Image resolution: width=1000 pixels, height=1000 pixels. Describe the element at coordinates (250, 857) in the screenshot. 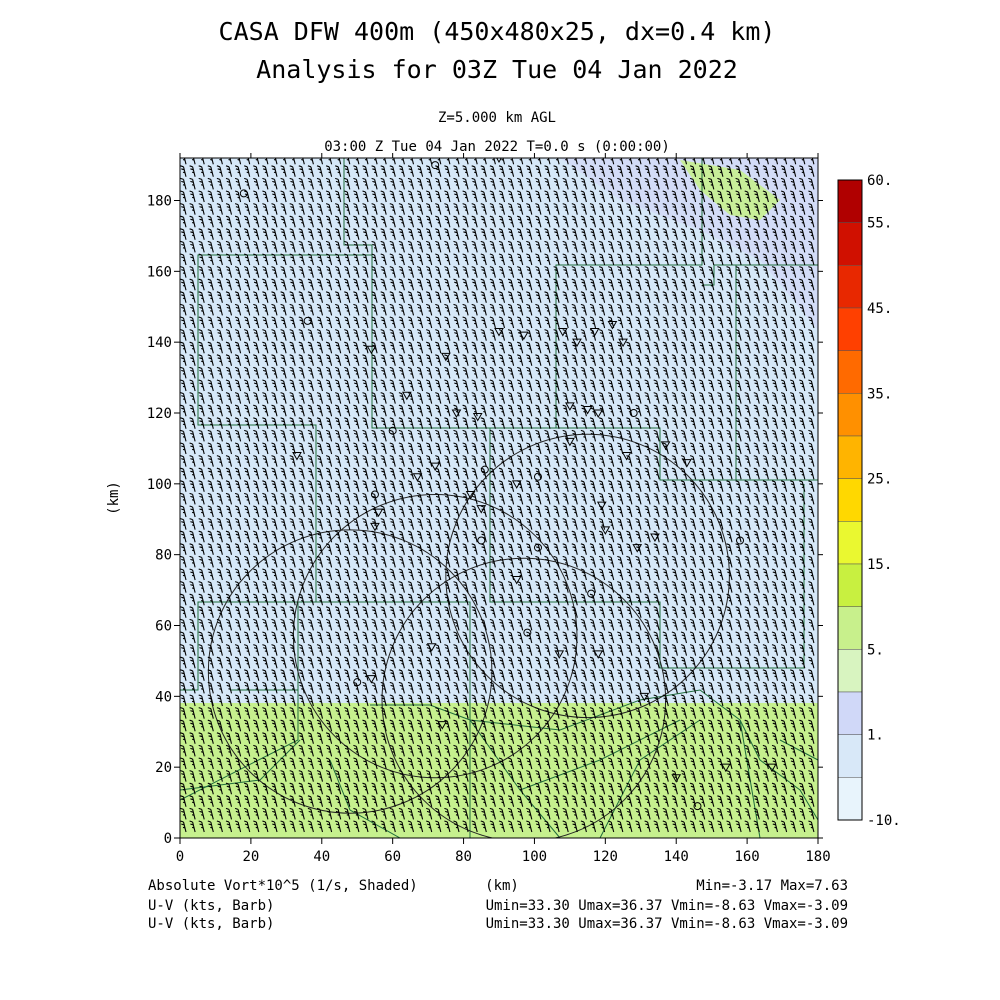

I see `x-tick-label: 20` at that location.